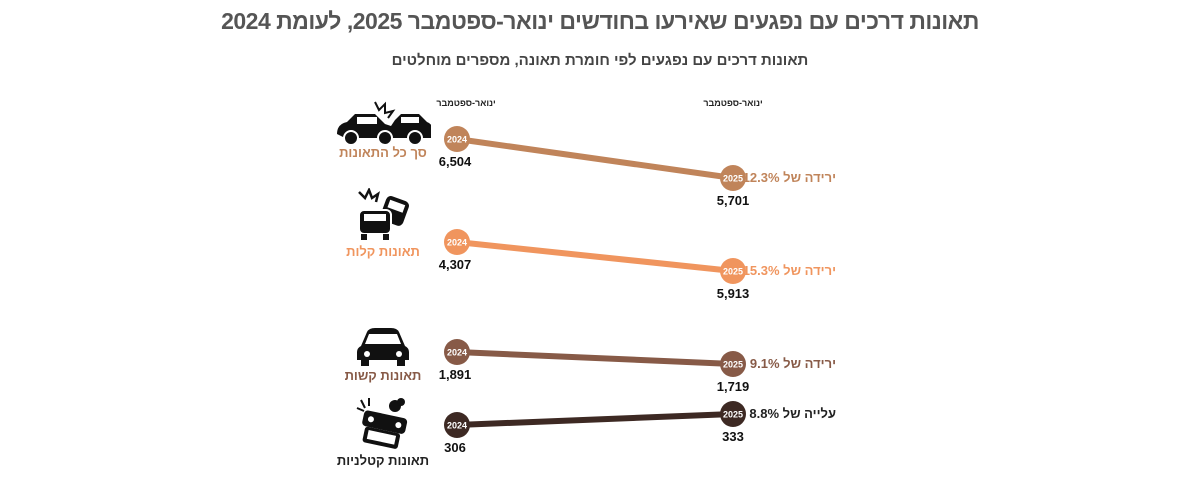 This screenshot has width=1200, height=488. Describe the element at coordinates (455, 161) in the screenshot. I see `value-label-2024: 6,504` at that location.